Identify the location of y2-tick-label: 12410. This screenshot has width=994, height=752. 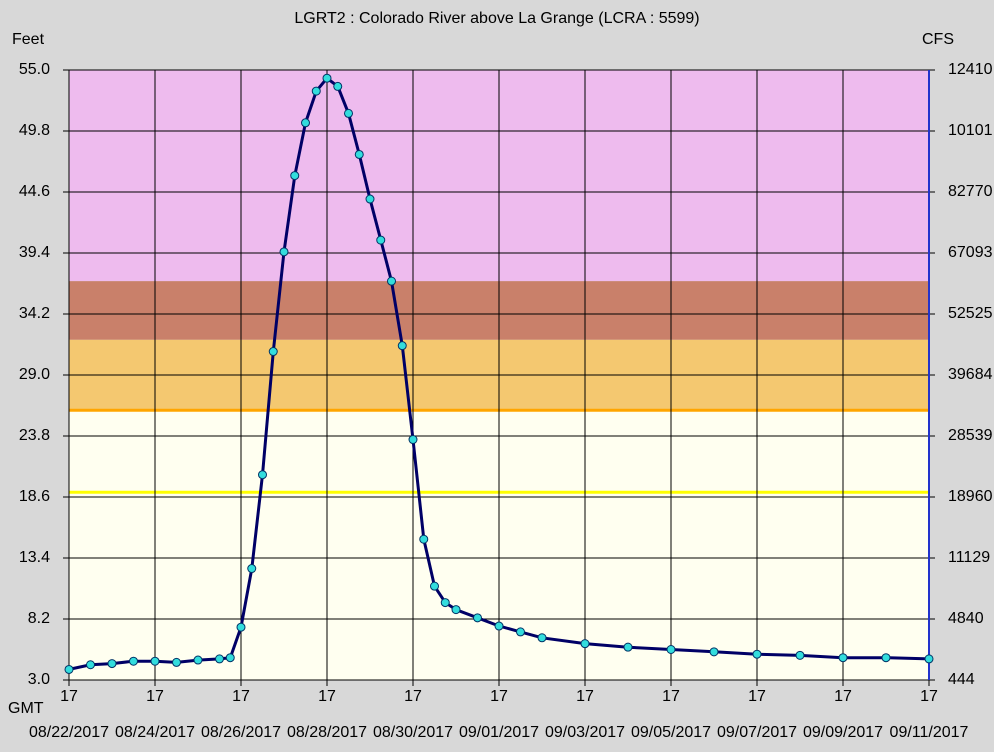
(970, 69).